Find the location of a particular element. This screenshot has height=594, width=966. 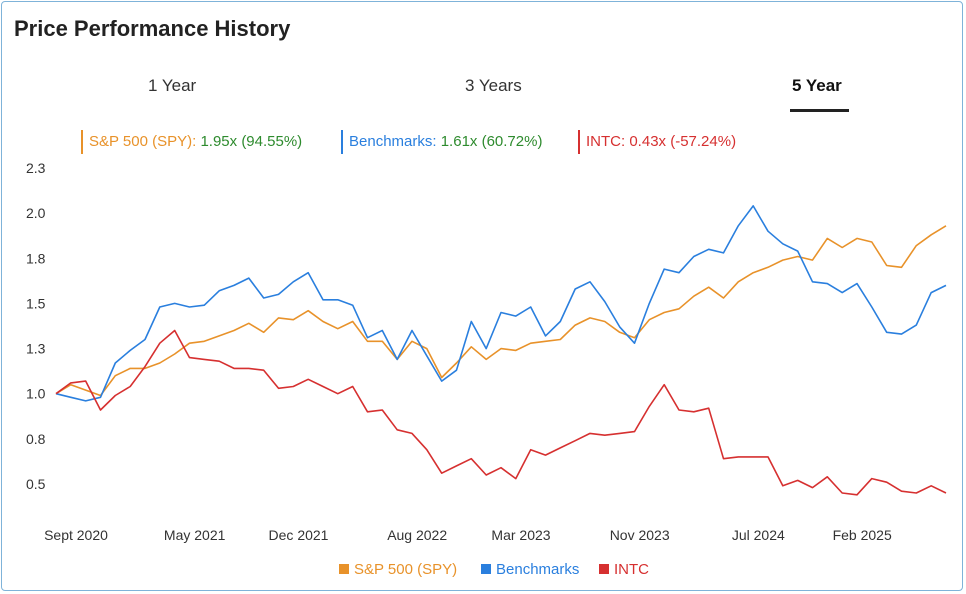

x-tick-label: Dec 2021 is located at coordinates (299, 535).